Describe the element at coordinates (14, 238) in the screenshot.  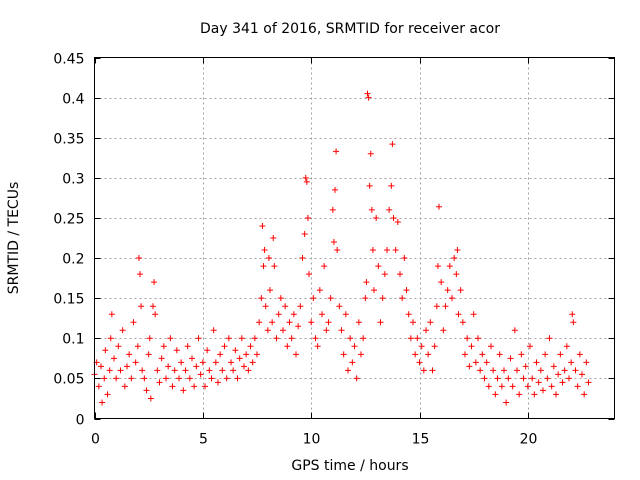
I see `y-axis-label: SRMTID / TECUs` at that location.